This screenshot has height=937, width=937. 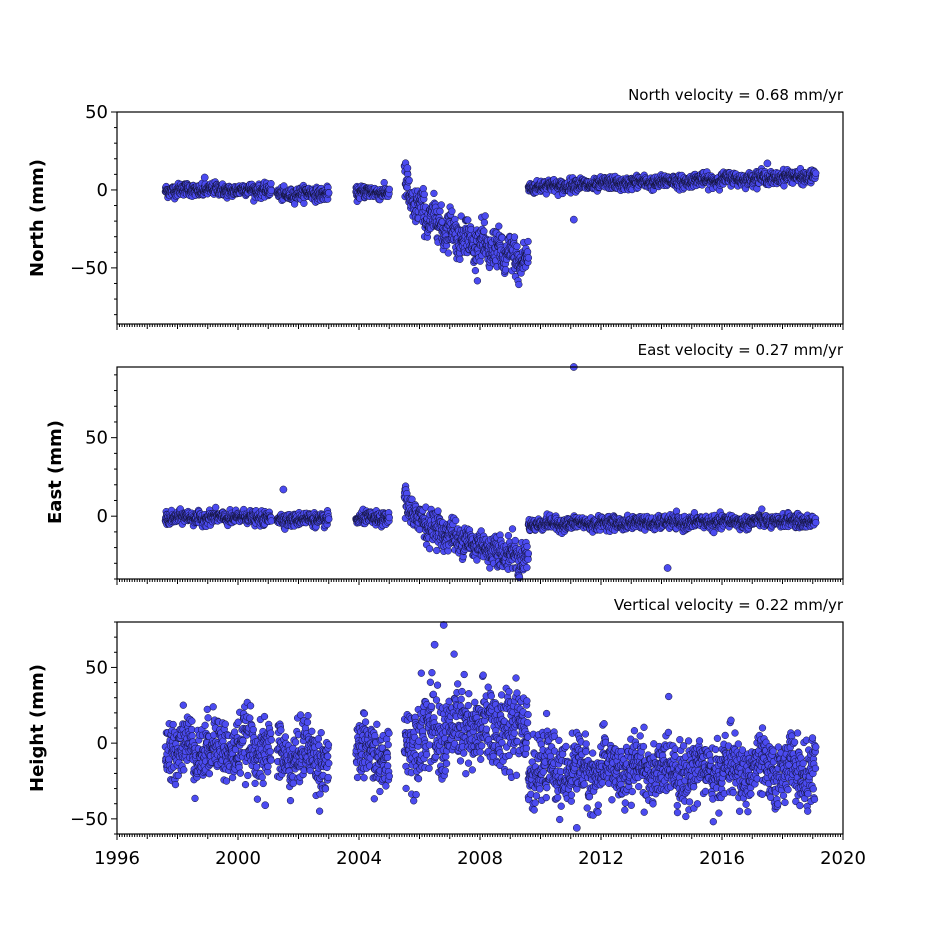 What do you see at coordinates (741, 350) in the screenshot?
I see `east-velocity-annotation: East velocity = 0.27 mm/yr` at bounding box center [741, 350].